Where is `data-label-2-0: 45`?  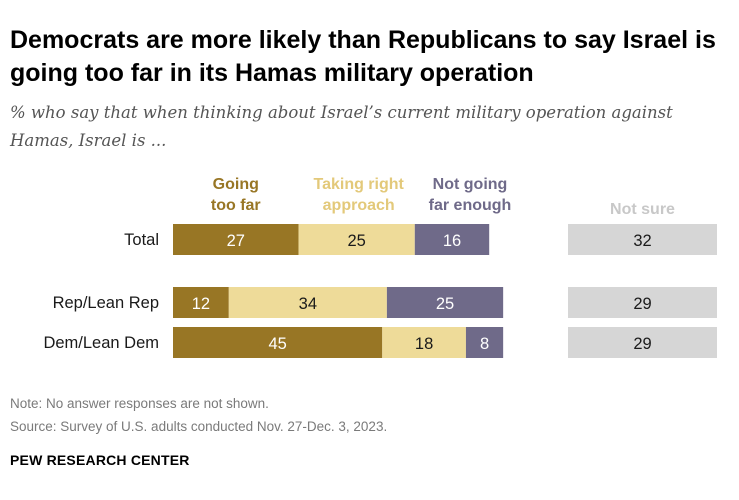 data-label-2-0: 45 is located at coordinates (277, 344).